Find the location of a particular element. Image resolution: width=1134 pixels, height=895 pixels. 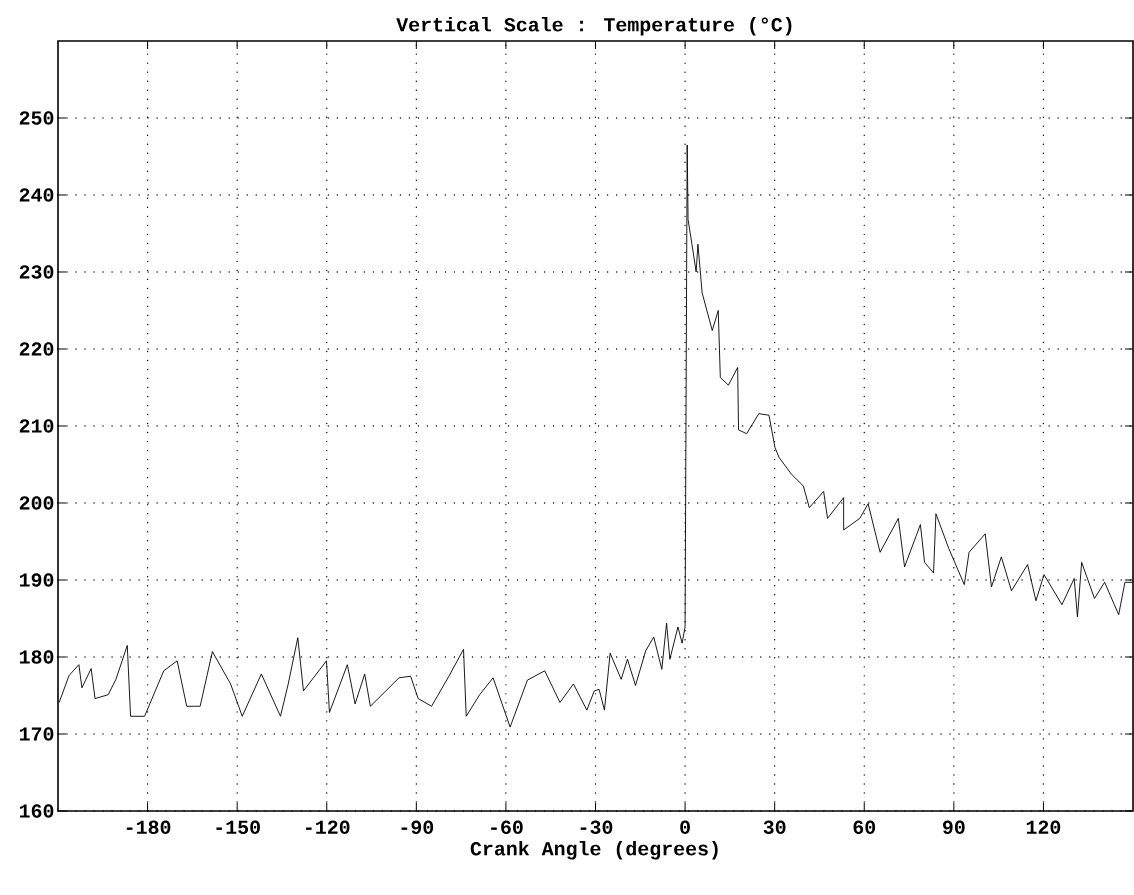

x-tick-label: -180 is located at coordinates (148, 827).